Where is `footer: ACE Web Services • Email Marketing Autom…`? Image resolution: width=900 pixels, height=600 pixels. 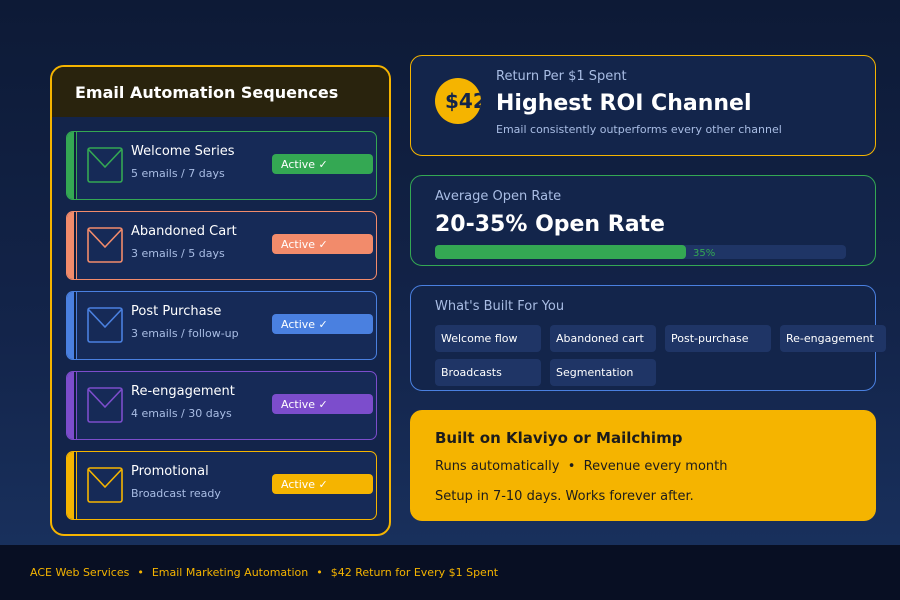 footer: ACE Web Services • Email Marketing Autom… is located at coordinates (450, 572).